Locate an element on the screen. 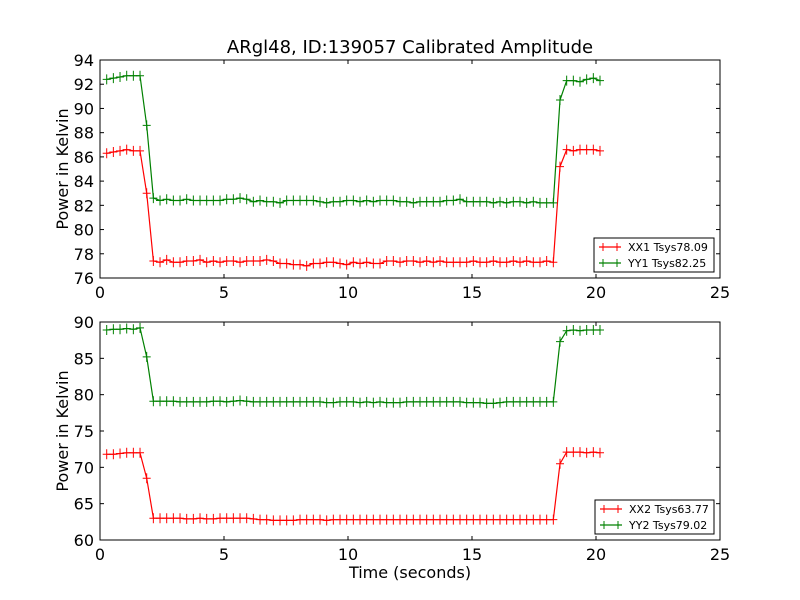 This screenshot has height=600, width=800. legend: XX2 Tsys63.77 YY2 Tsys79.02 is located at coordinates (654, 517).